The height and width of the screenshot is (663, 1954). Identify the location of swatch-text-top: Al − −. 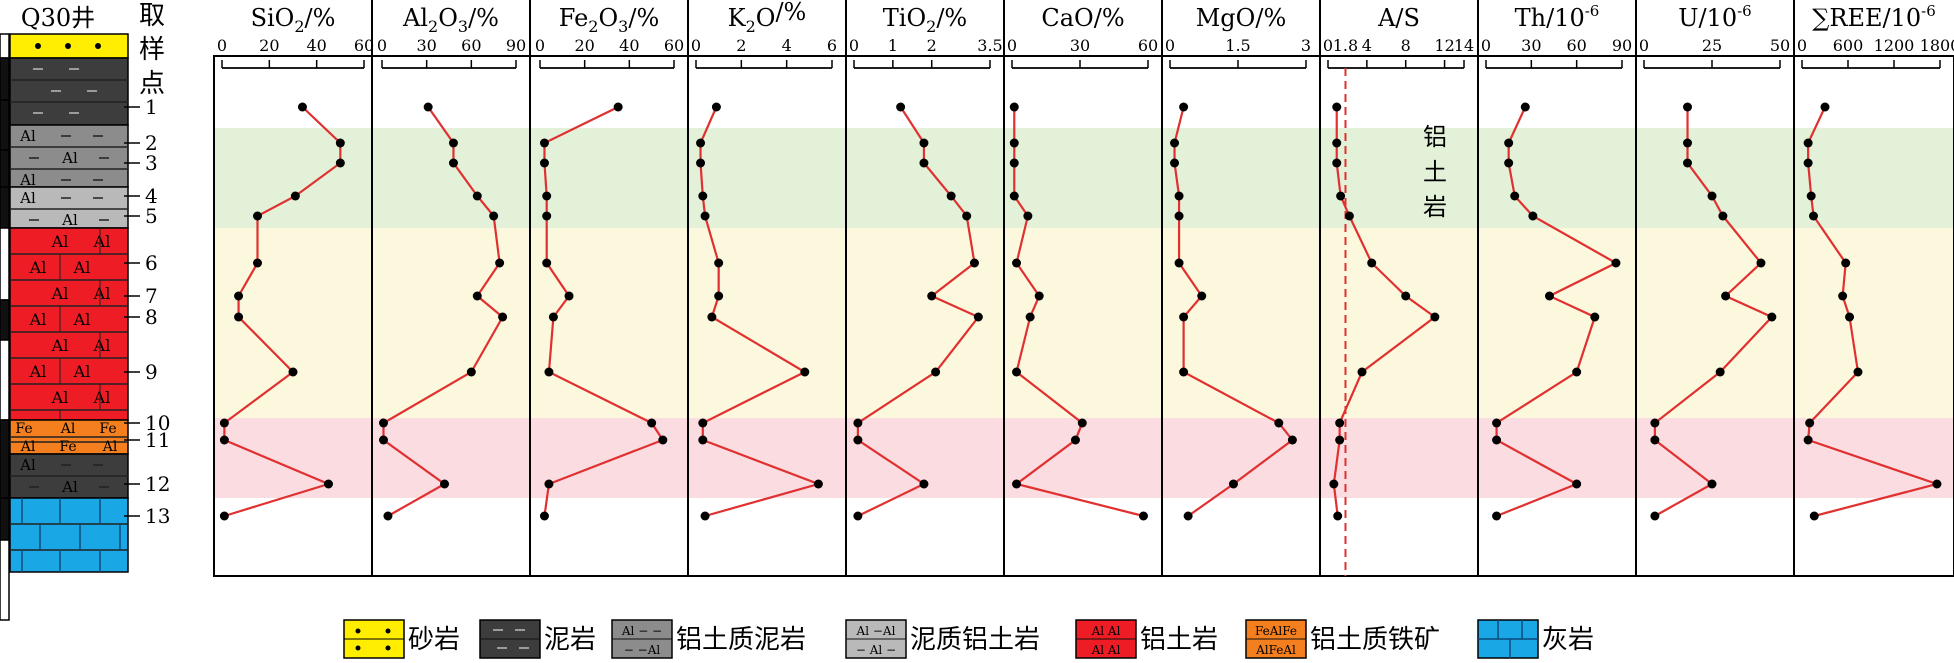
(641, 631).